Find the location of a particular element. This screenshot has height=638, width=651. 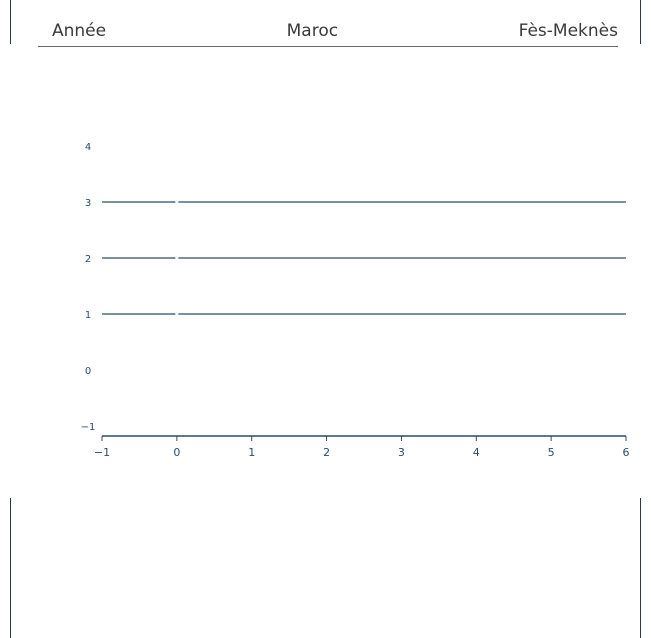

x-tick-label-6: 5 is located at coordinates (551, 452).